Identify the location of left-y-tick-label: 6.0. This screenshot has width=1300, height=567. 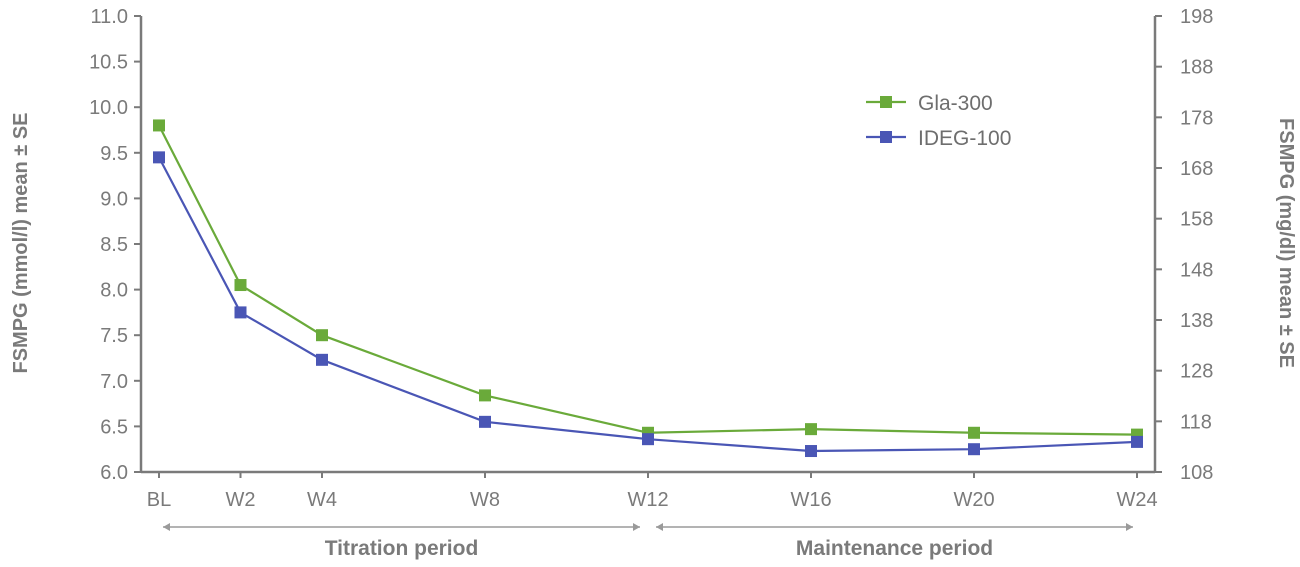
(114, 473).